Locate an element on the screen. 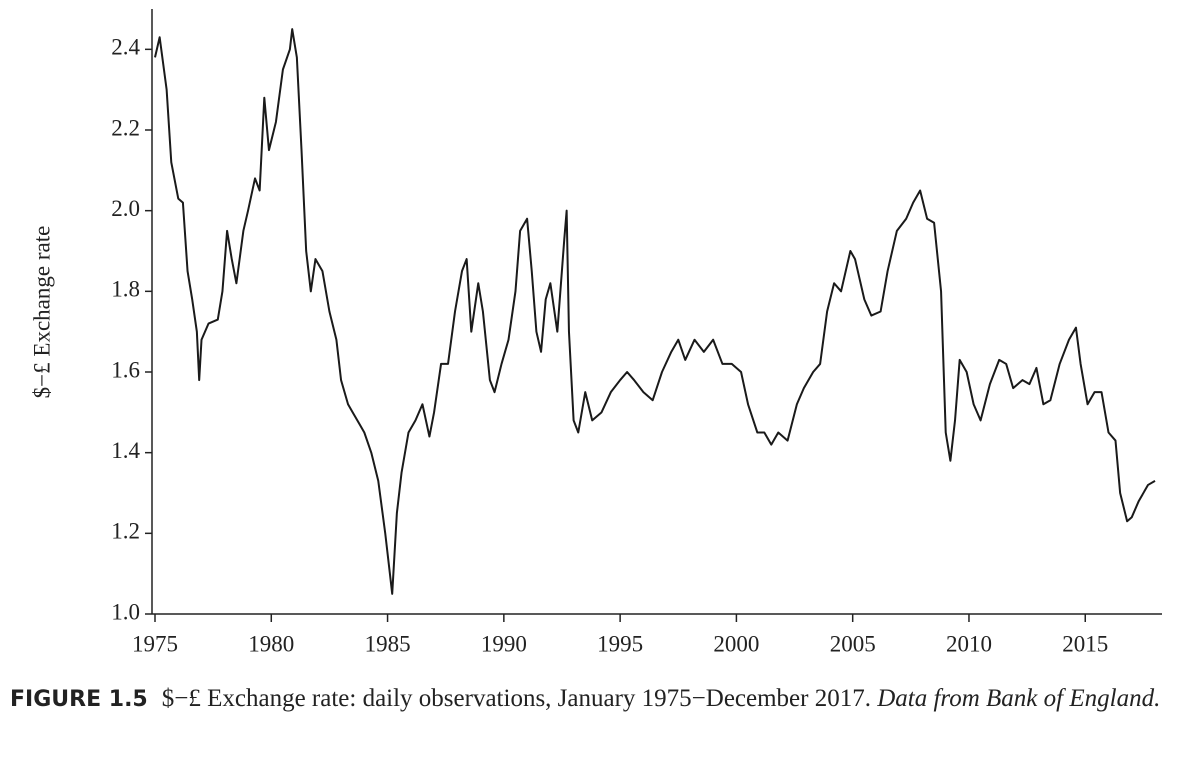 This screenshot has height=761, width=1196. x-tick-label: 2010 is located at coordinates (969, 643).